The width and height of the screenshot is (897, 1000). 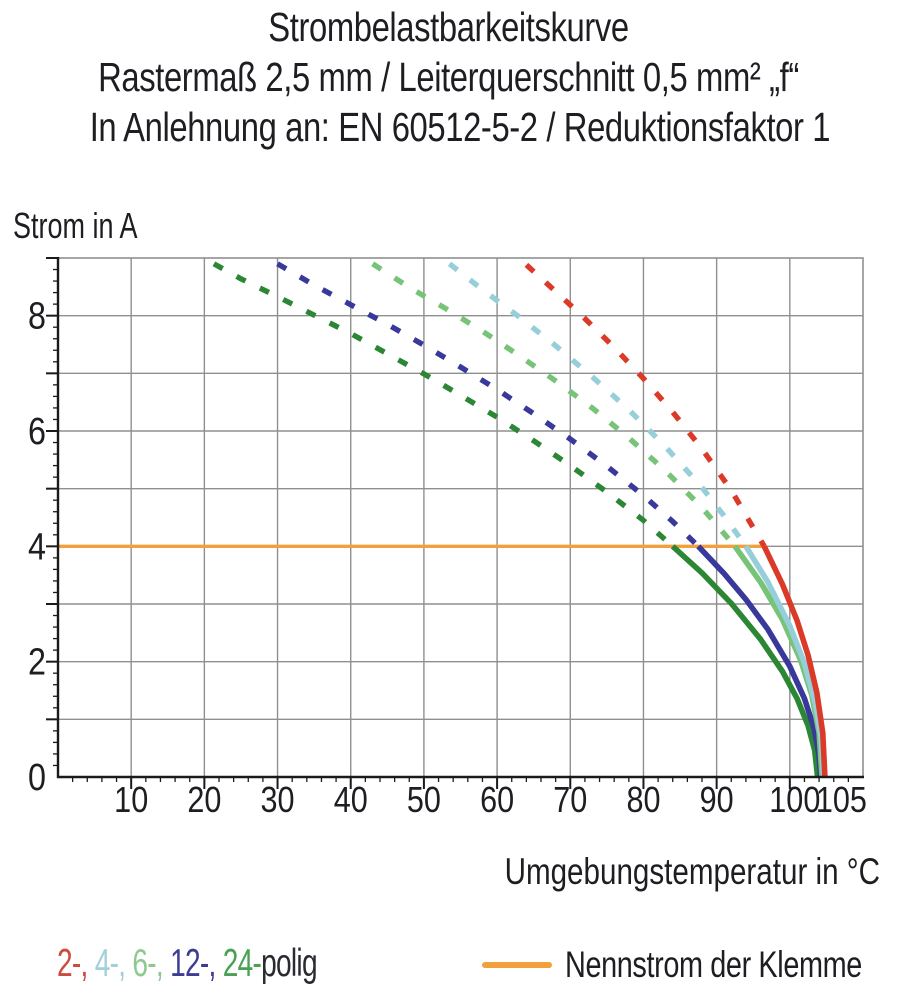 What do you see at coordinates (448, 27) in the screenshot?
I see `title-line-1: Strombelastbarkeitskurve` at bounding box center [448, 27].